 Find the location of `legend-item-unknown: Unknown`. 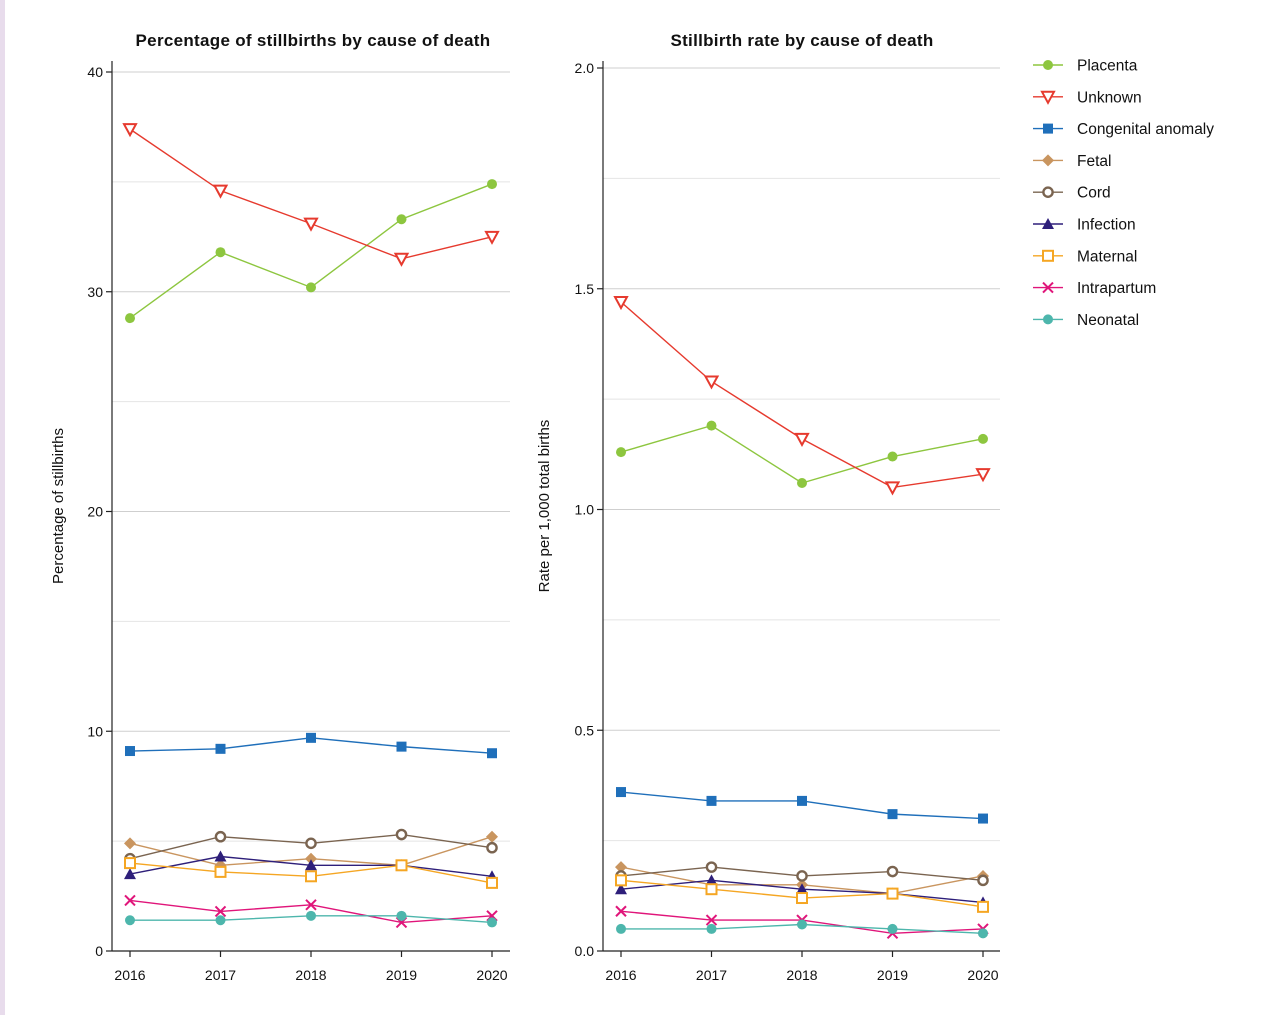

legend-item-unknown: Unknown is located at coordinates (1087, 97).